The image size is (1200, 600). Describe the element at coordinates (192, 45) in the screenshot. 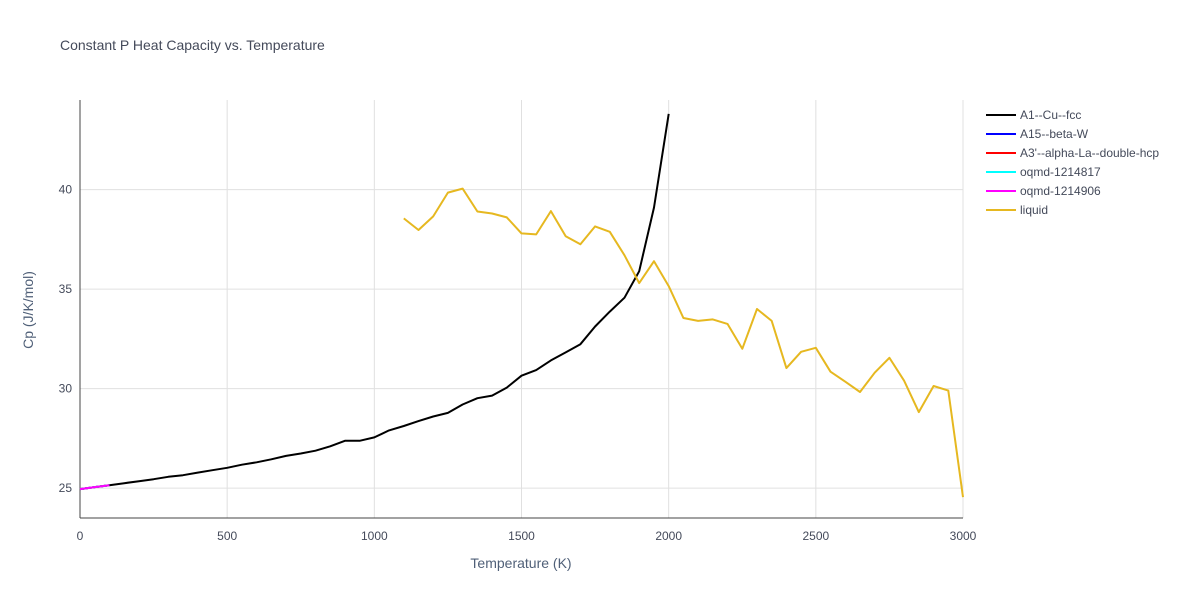

I see `chart-title: Constant P Heat Capacity vs. Temperature` at that location.